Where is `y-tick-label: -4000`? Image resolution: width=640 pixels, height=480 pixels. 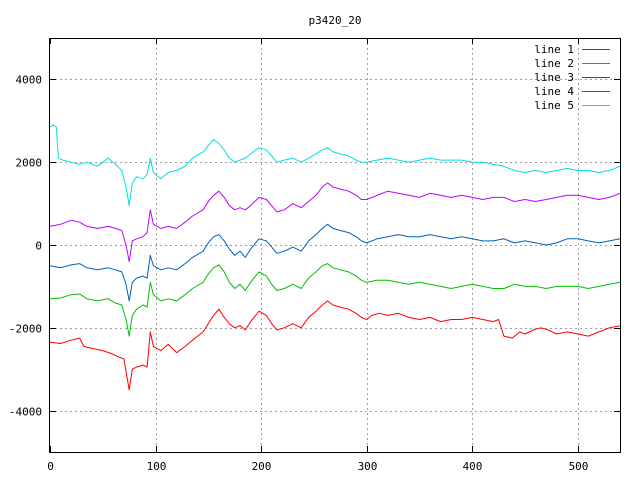 y-tick-label: -4000 is located at coordinates (25, 412).